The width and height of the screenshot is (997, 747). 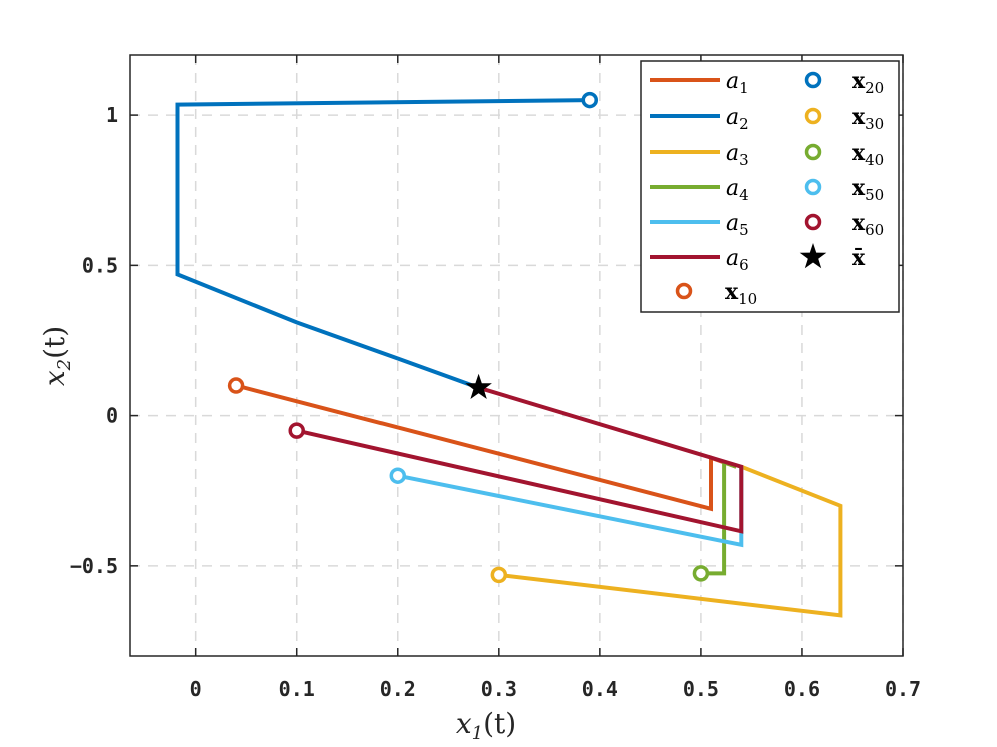 I want to click on x-tick-label: 0.2, so click(x=398, y=689).